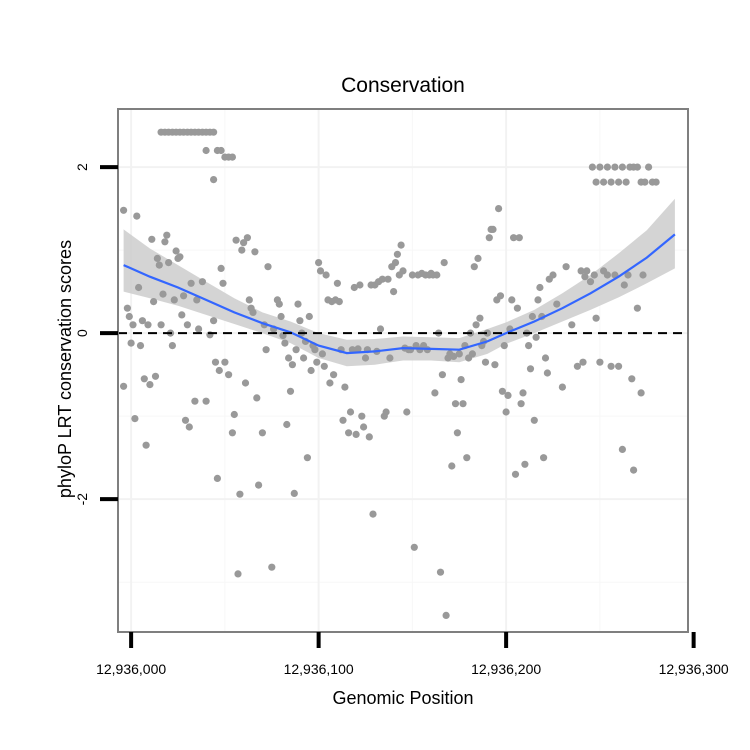 The width and height of the screenshot is (750, 750). I want to click on x-tick-label: 12,936,100, so click(319, 669).